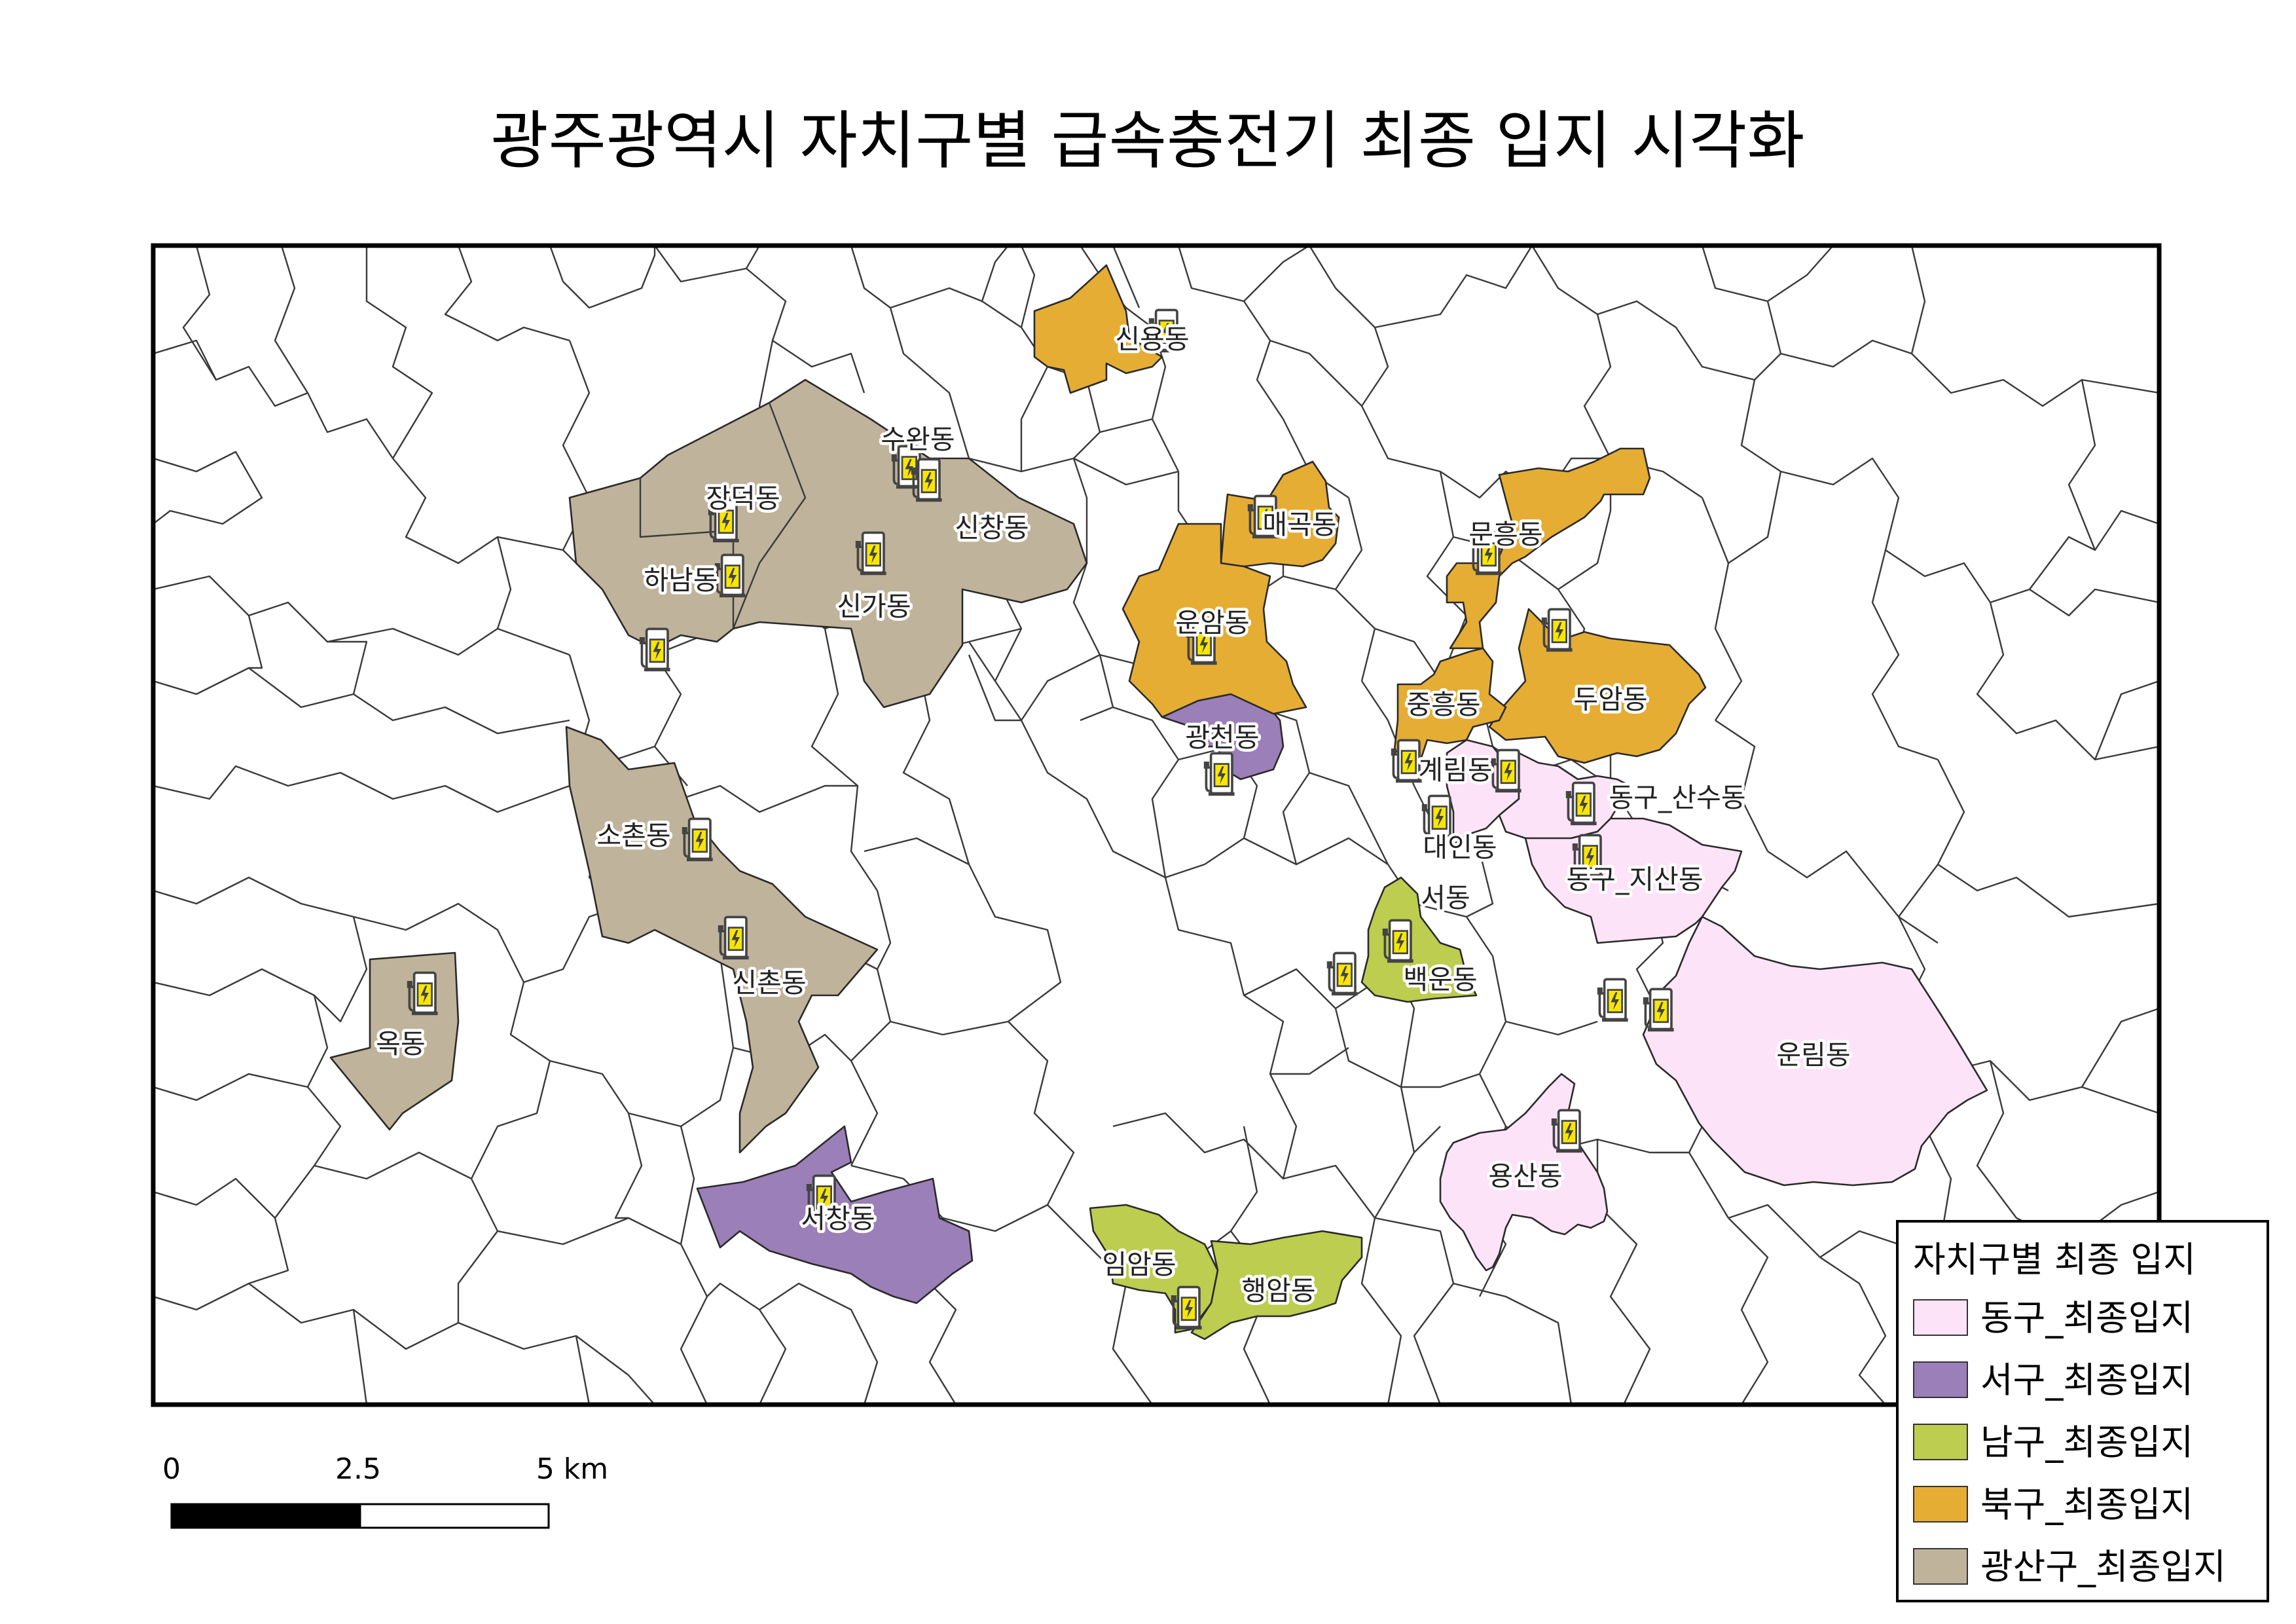  What do you see at coordinates (265, 1516) in the screenshot?
I see `scale-bar-black-segment` at bounding box center [265, 1516].